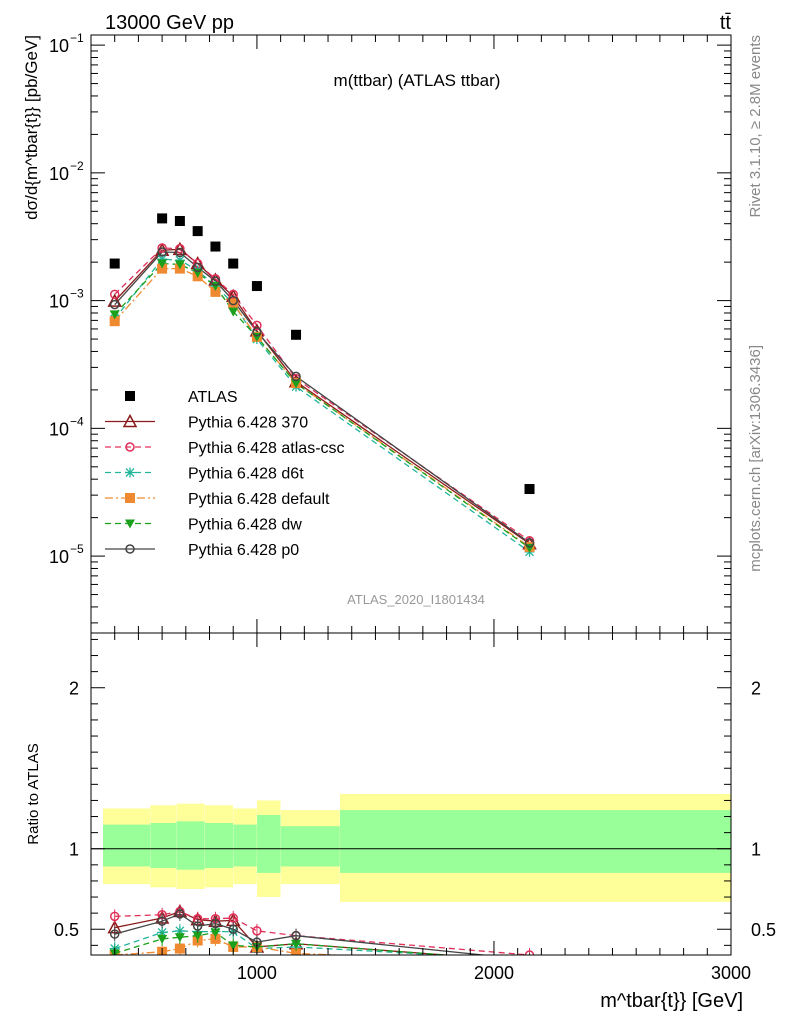  Describe the element at coordinates (756, 850) in the screenshot. I see `ratio-y-tick-label-right: 1` at that location.